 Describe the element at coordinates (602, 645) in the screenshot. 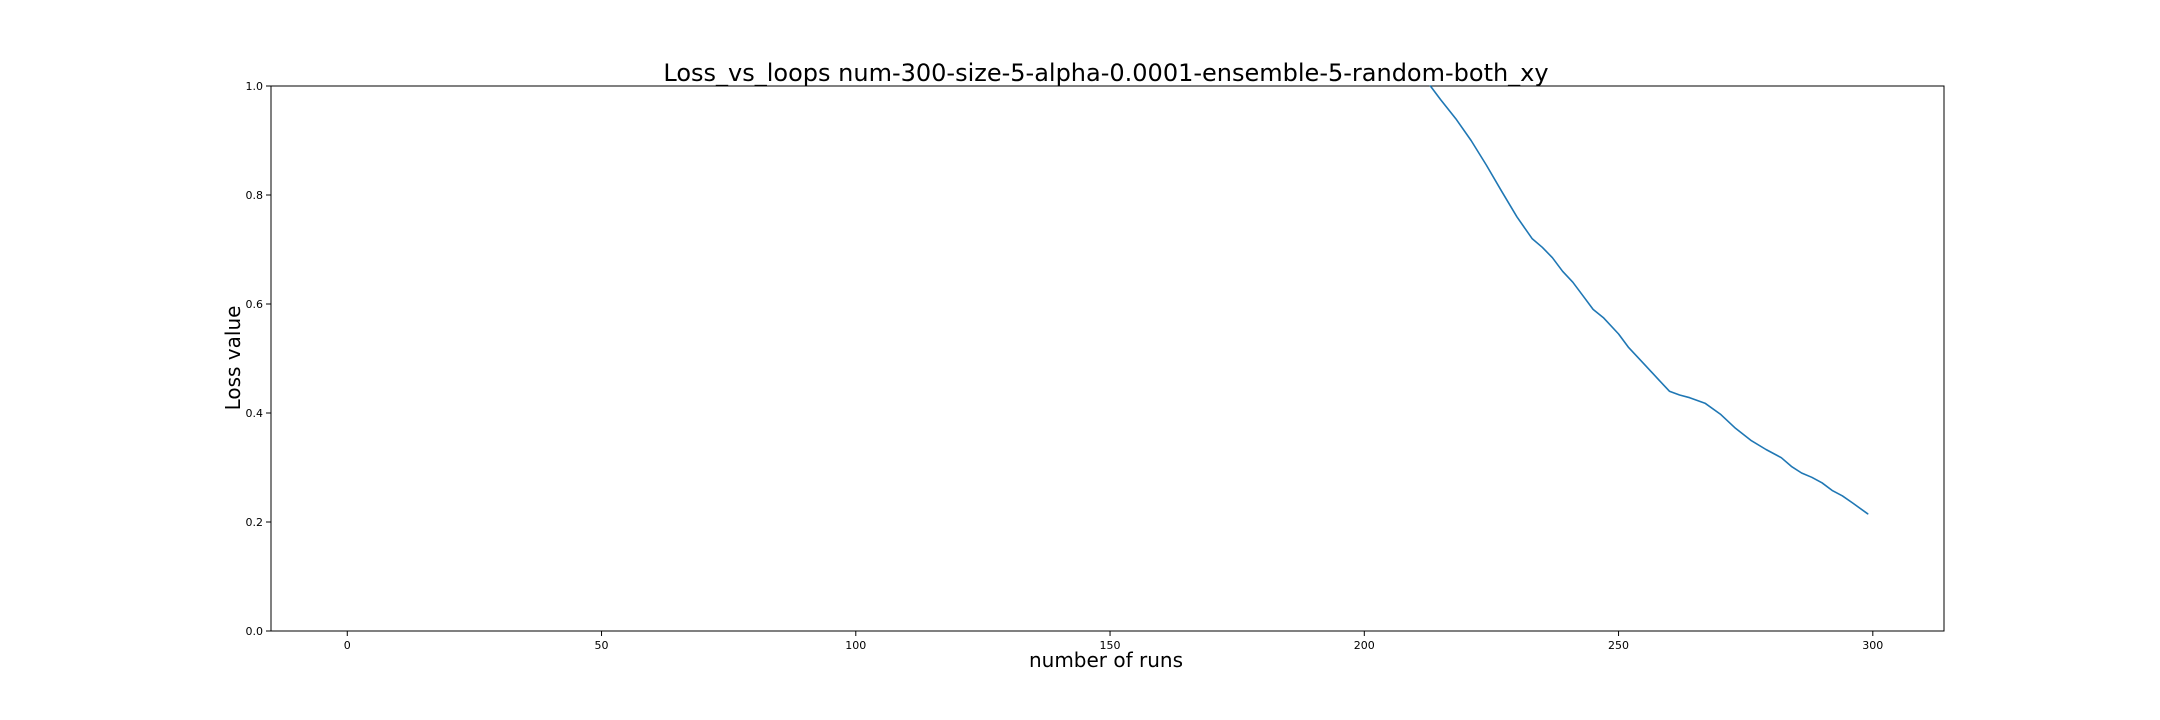

I see `x-tick-label: 50` at that location.